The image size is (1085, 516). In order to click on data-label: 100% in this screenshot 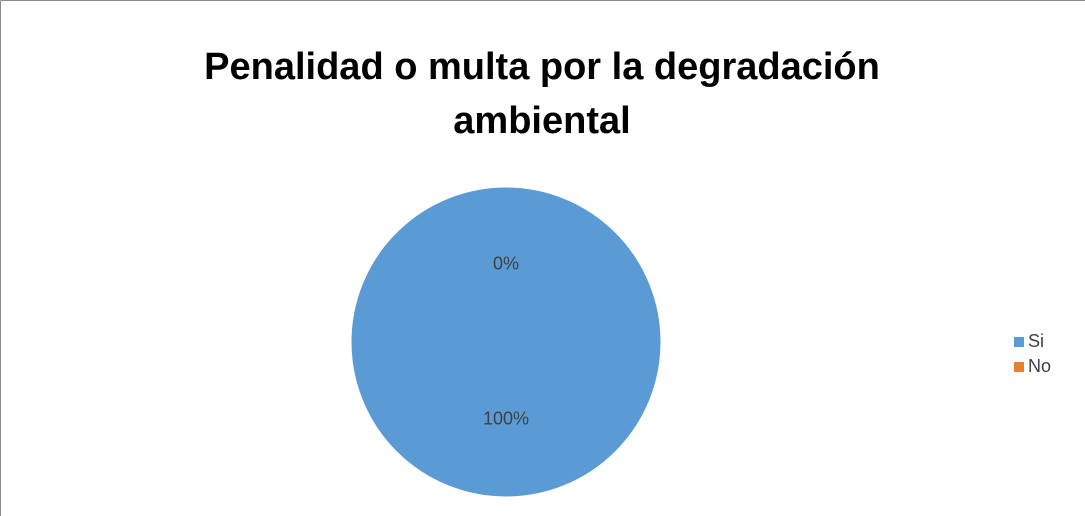, I will do `click(506, 418)`.